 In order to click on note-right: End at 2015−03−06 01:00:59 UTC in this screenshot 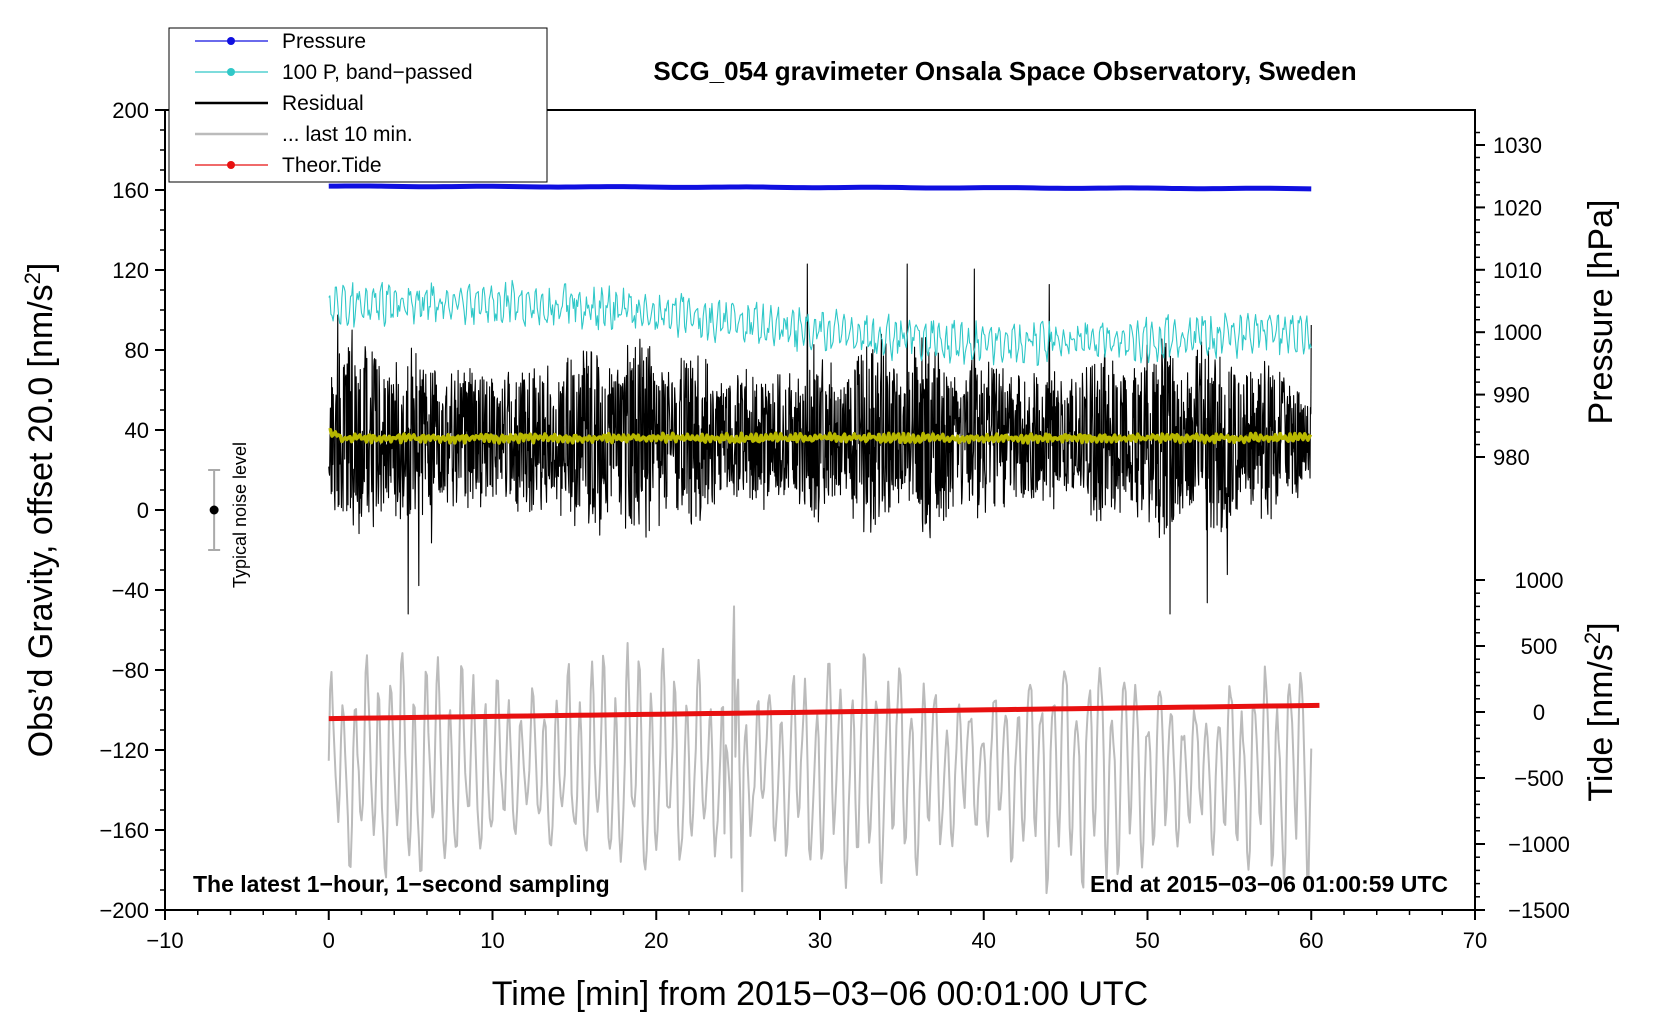, I will do `click(1269, 884)`.